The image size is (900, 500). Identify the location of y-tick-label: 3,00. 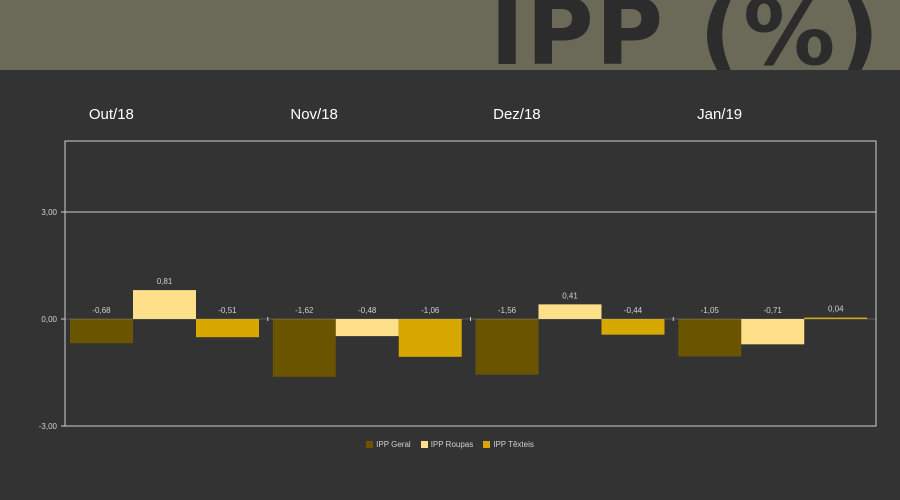
(49, 212).